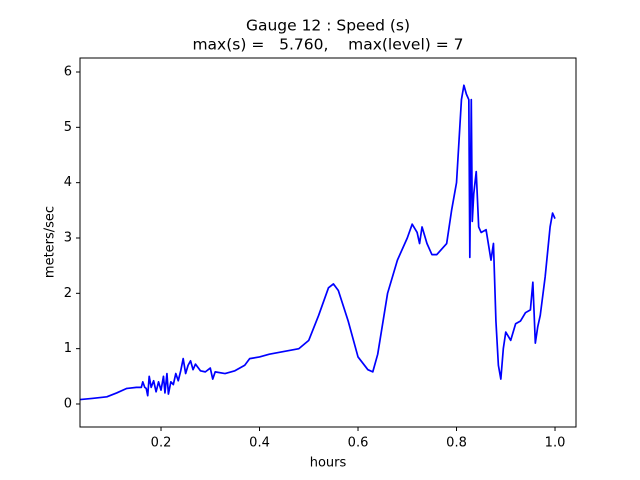 The image size is (640, 480). What do you see at coordinates (68, 127) in the screenshot?
I see `y-tick-label: 5` at bounding box center [68, 127].